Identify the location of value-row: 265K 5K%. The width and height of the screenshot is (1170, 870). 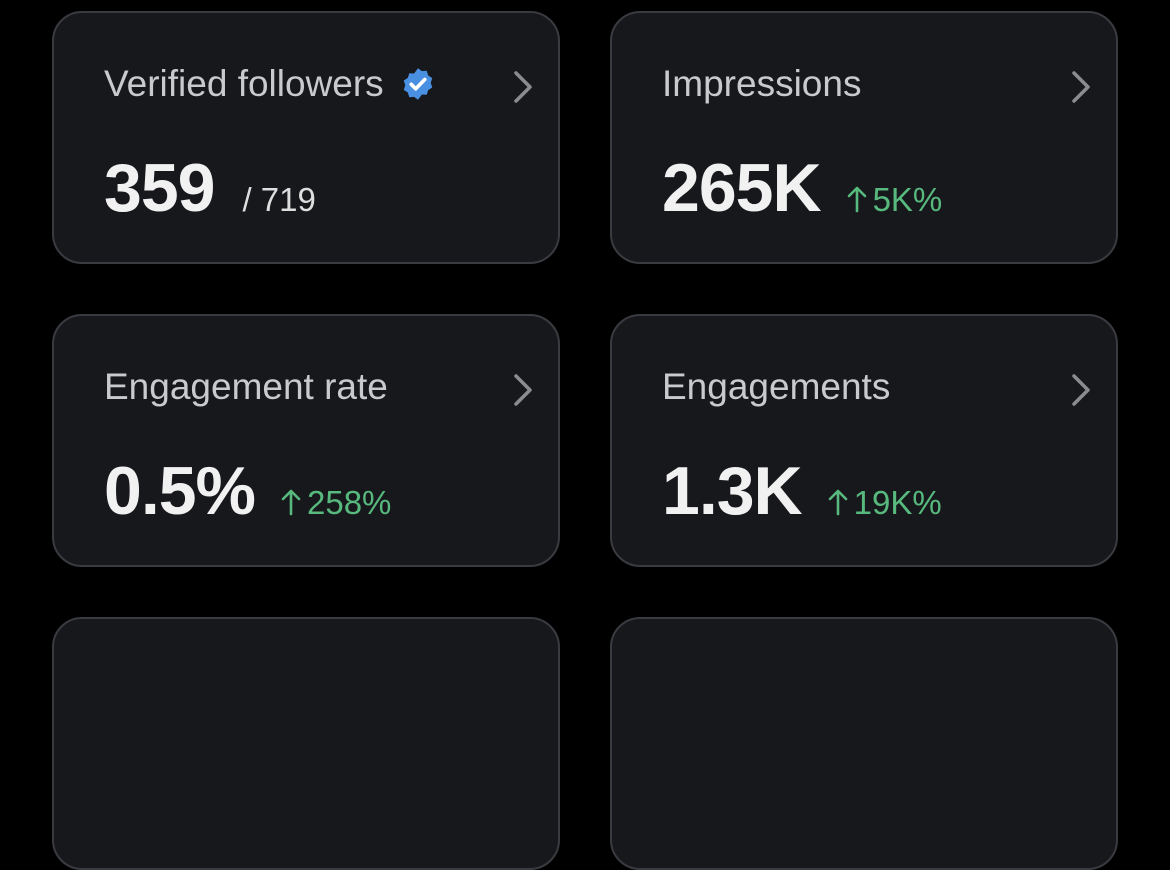
(802, 188).